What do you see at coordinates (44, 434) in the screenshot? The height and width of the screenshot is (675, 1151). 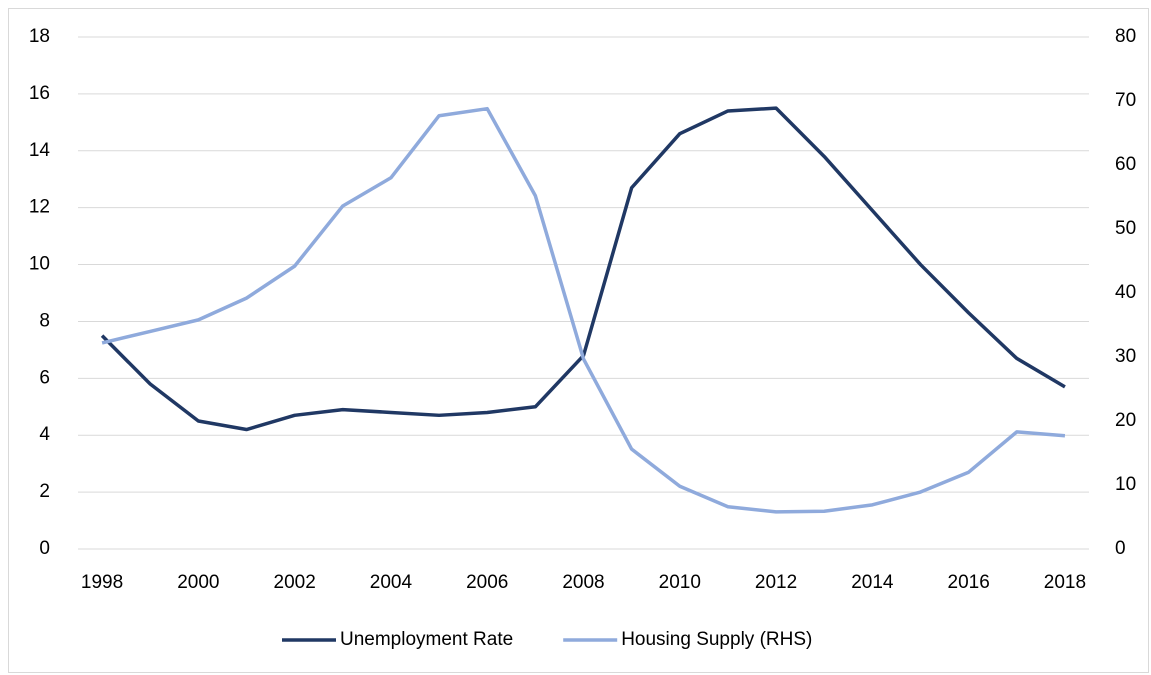 I see `y-tick-label: 4` at bounding box center [44, 434].